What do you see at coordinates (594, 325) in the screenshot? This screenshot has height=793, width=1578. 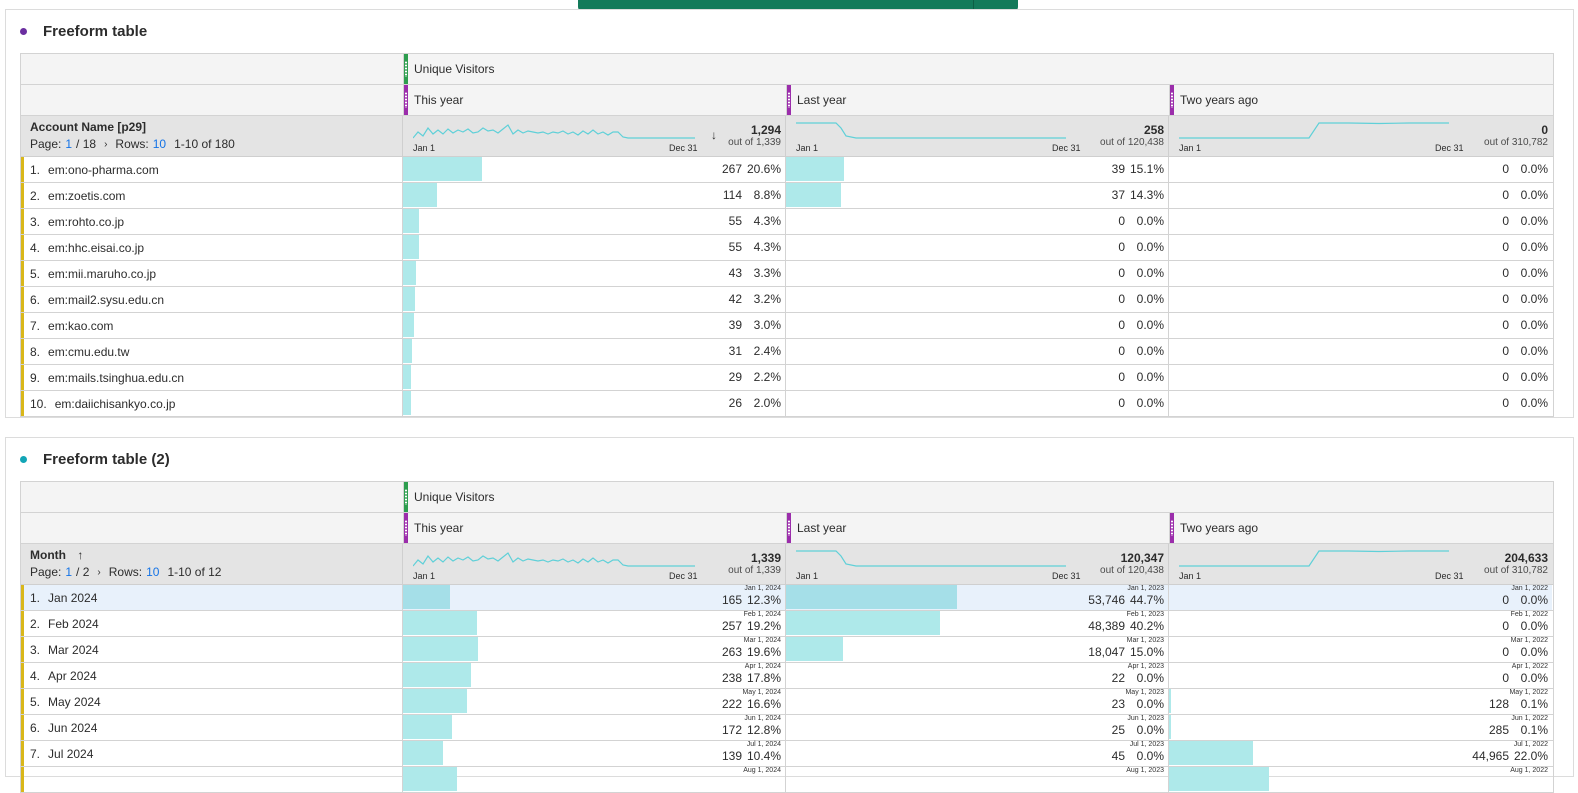 I see `metric-cell: 39 3.0%` at bounding box center [594, 325].